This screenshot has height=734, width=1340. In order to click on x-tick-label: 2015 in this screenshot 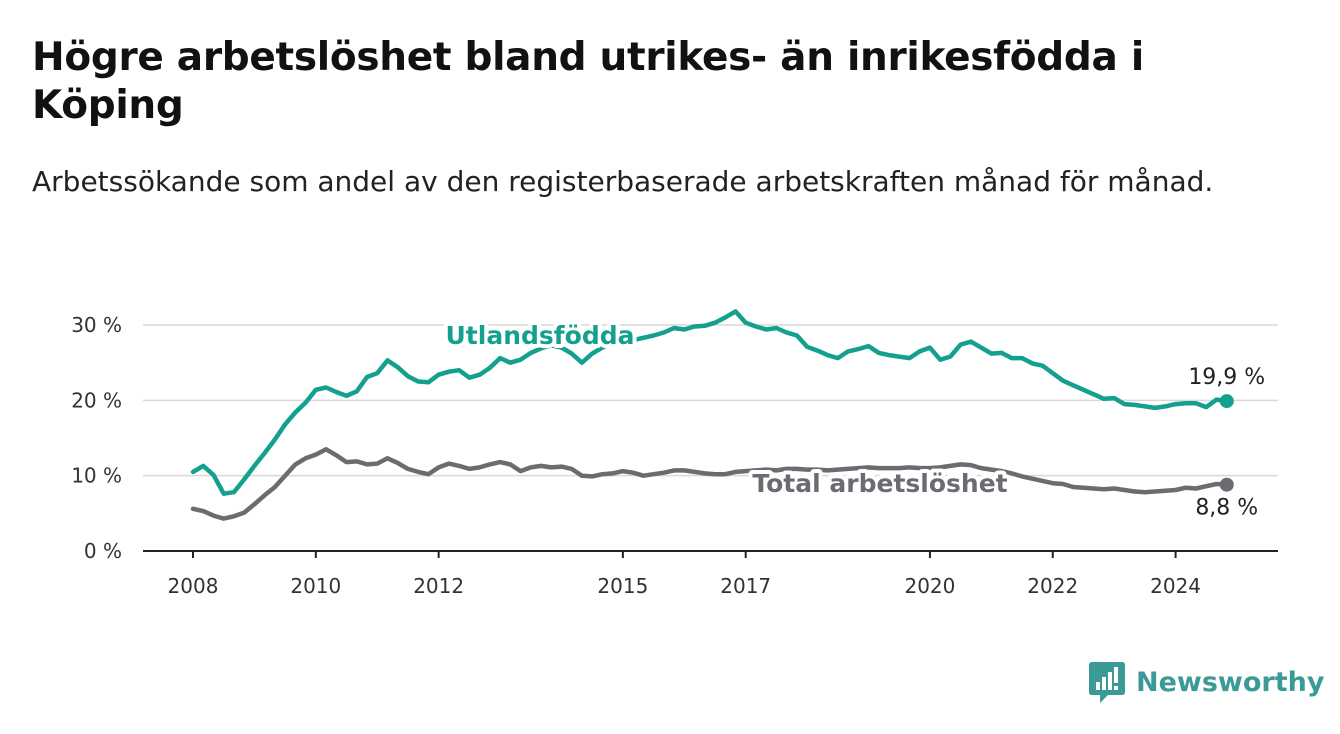, I will do `click(622, 586)`.